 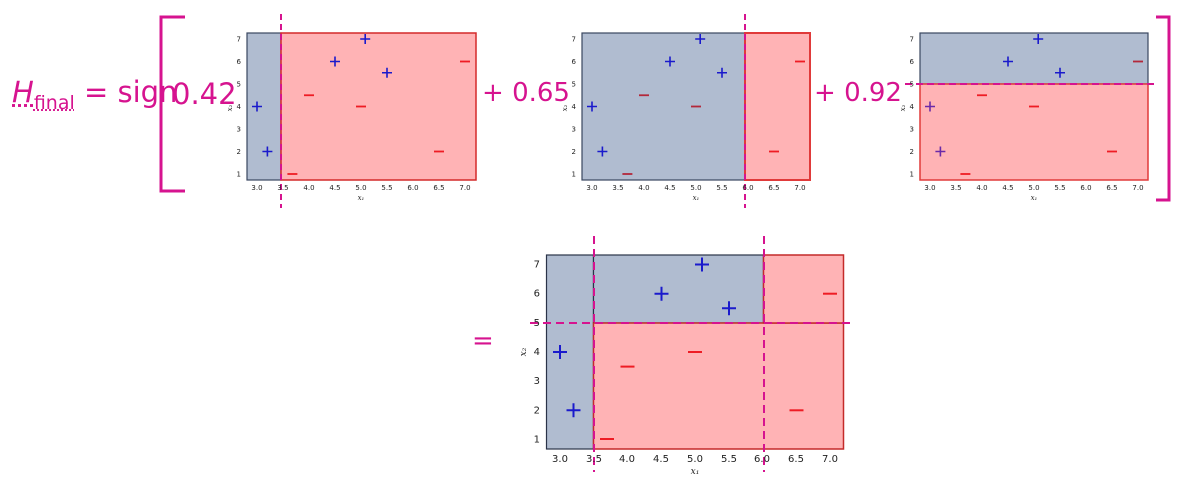 What do you see at coordinates (23, 92) in the screenshot?
I see `h-symbol: H` at bounding box center [23, 92].